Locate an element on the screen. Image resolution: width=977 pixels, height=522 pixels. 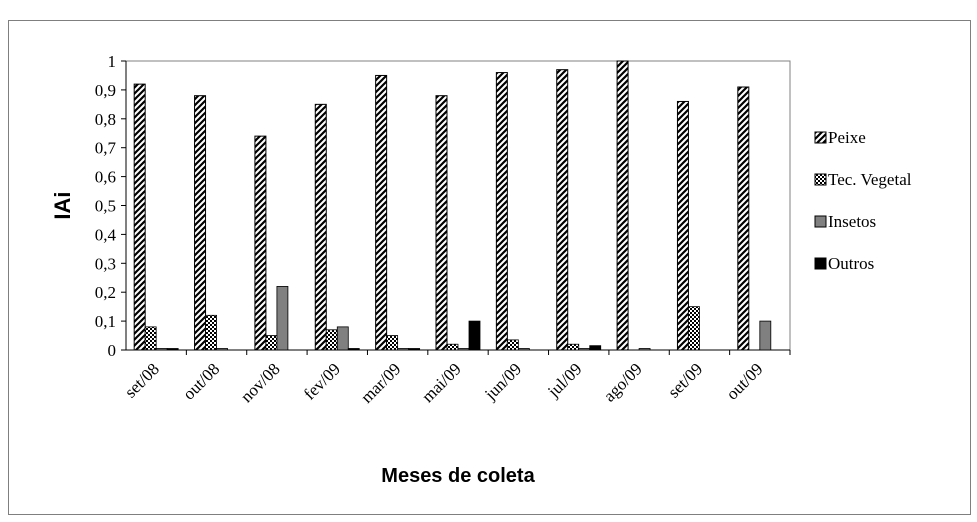
y-tick-label: 0,1 is located at coordinates (105, 321).